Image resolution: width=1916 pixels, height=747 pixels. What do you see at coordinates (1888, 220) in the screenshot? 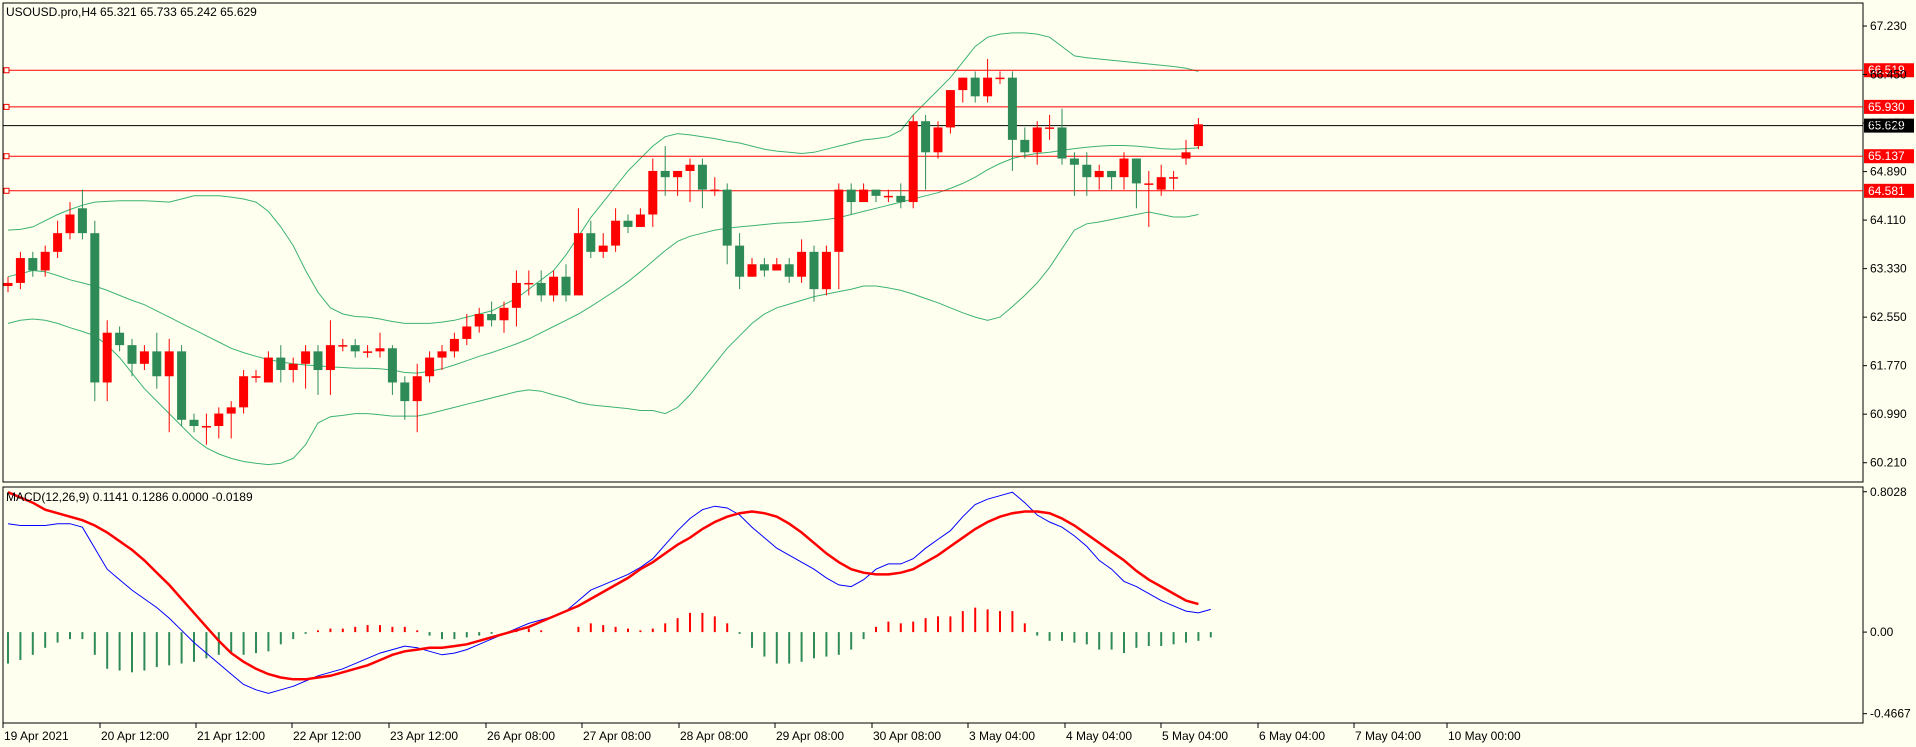
I see `price-tick-label: 64.110` at bounding box center [1888, 220].